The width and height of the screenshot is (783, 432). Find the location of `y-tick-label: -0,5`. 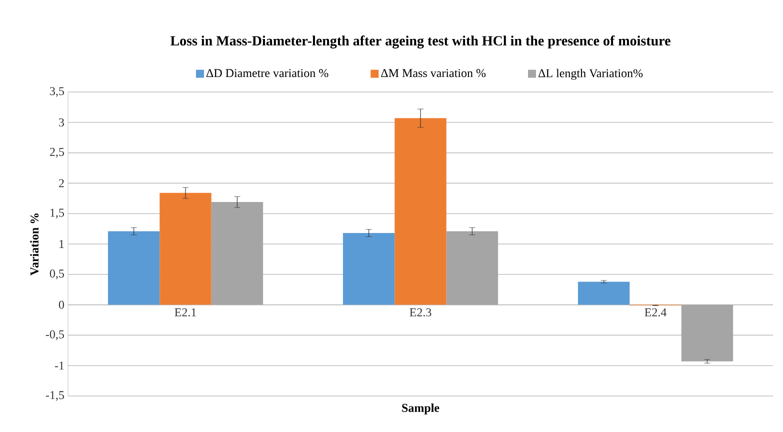

y-tick-label: -0,5 is located at coordinates (55, 335).